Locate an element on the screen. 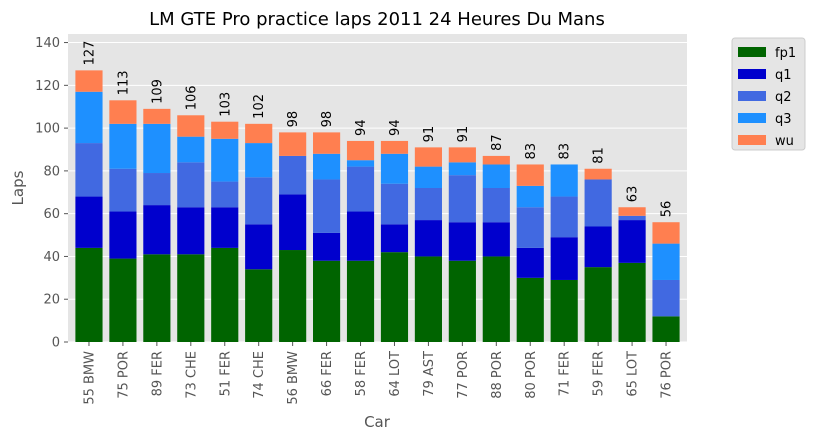 This screenshot has height=439, width=813. x-tick-label: 71 FER is located at coordinates (565, 373).